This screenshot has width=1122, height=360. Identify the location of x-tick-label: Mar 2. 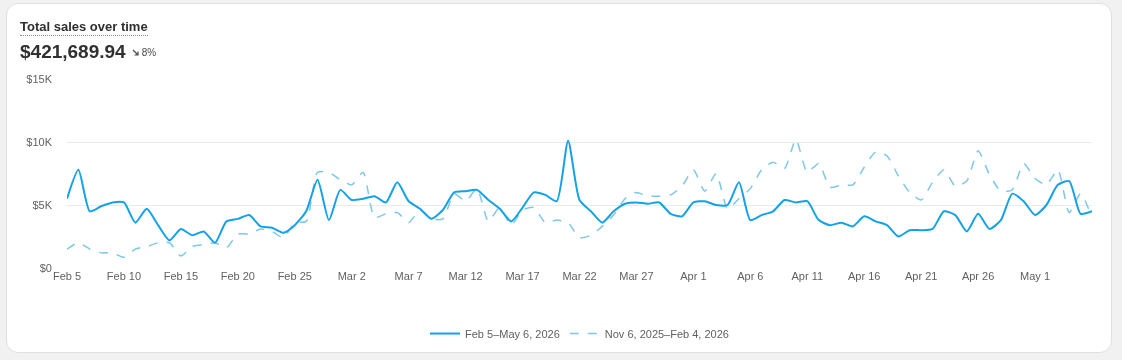
(351, 276).